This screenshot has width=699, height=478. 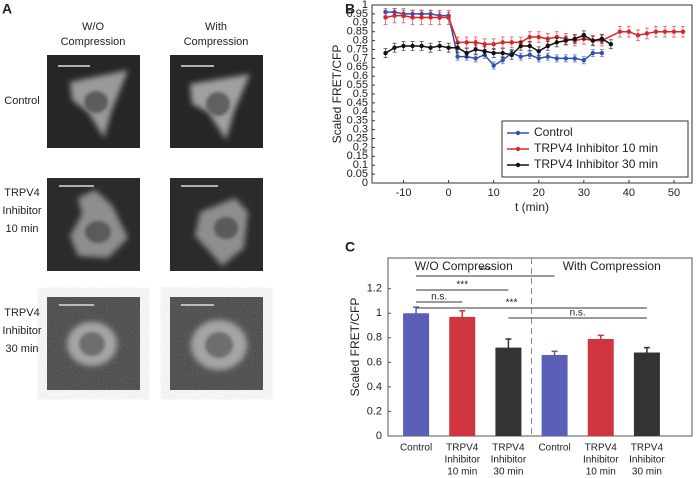 I want to click on y-tick-label: 1, so click(x=365, y=5).